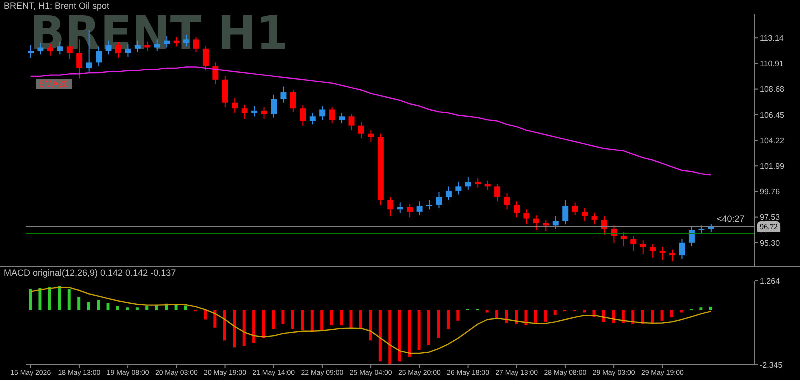  What do you see at coordinates (57, 6) in the screenshot?
I see `chart-title: BRENT, H1: Brent Oil spot` at bounding box center [57, 6].